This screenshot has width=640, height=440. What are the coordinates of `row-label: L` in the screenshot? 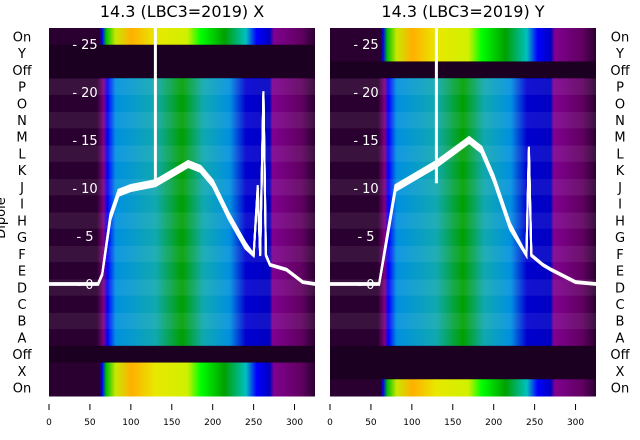 It's located at (22, 154).